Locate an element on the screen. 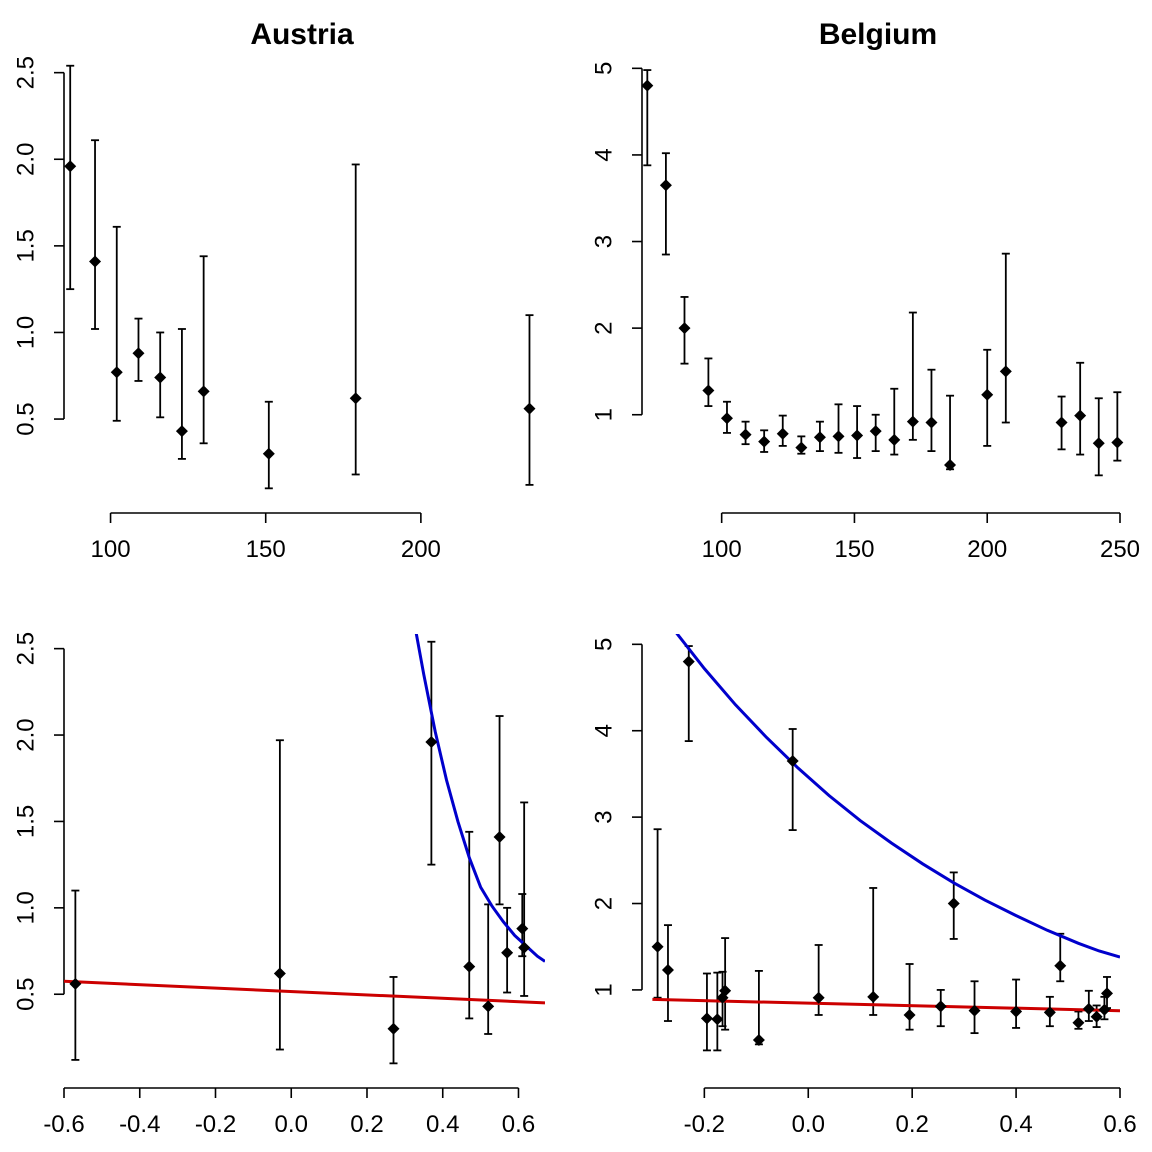 The height and width of the screenshot is (1152, 1152). chart-title-belgium: Belgium is located at coordinates (878, 34).